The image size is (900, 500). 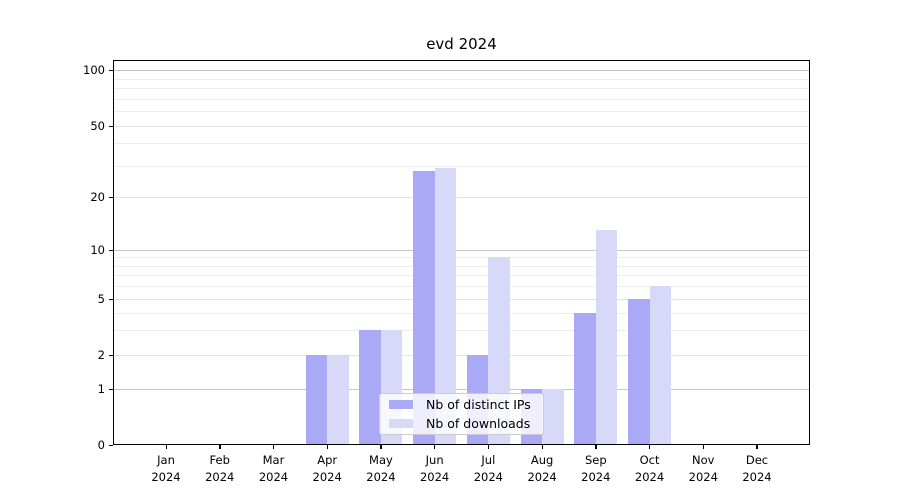 What do you see at coordinates (660, 365) in the screenshot?
I see `bar-oct-downloads` at bounding box center [660, 365].